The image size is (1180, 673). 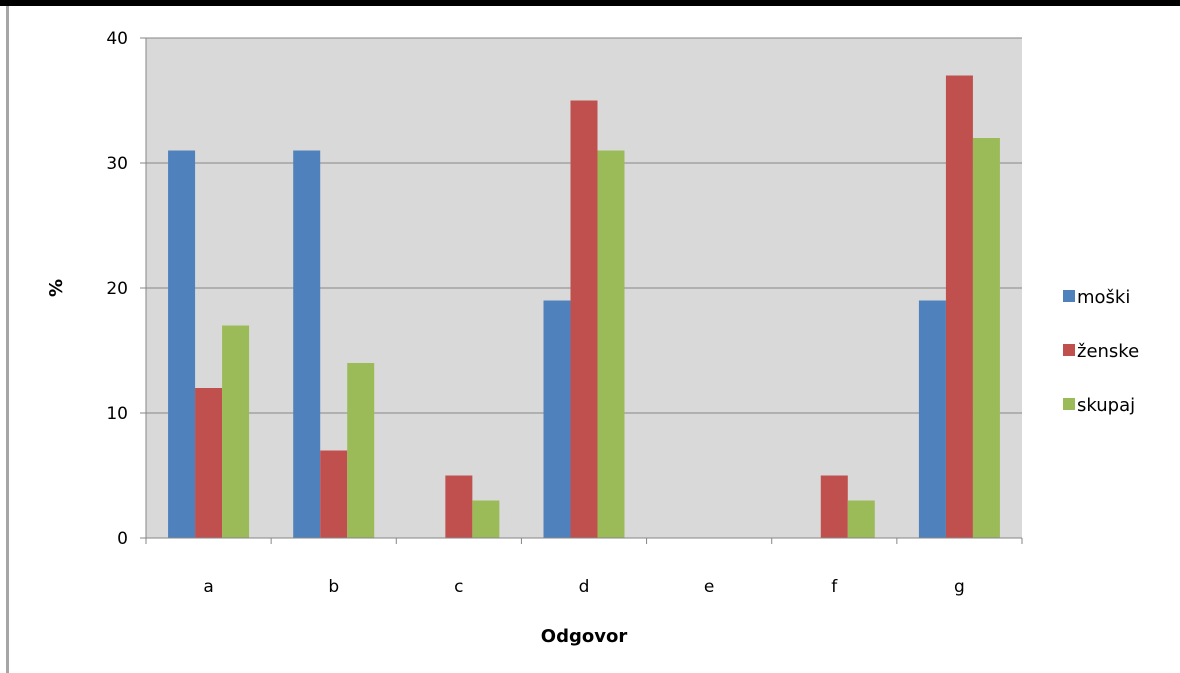 I want to click on y-tick-label: 0, so click(x=122, y=539).